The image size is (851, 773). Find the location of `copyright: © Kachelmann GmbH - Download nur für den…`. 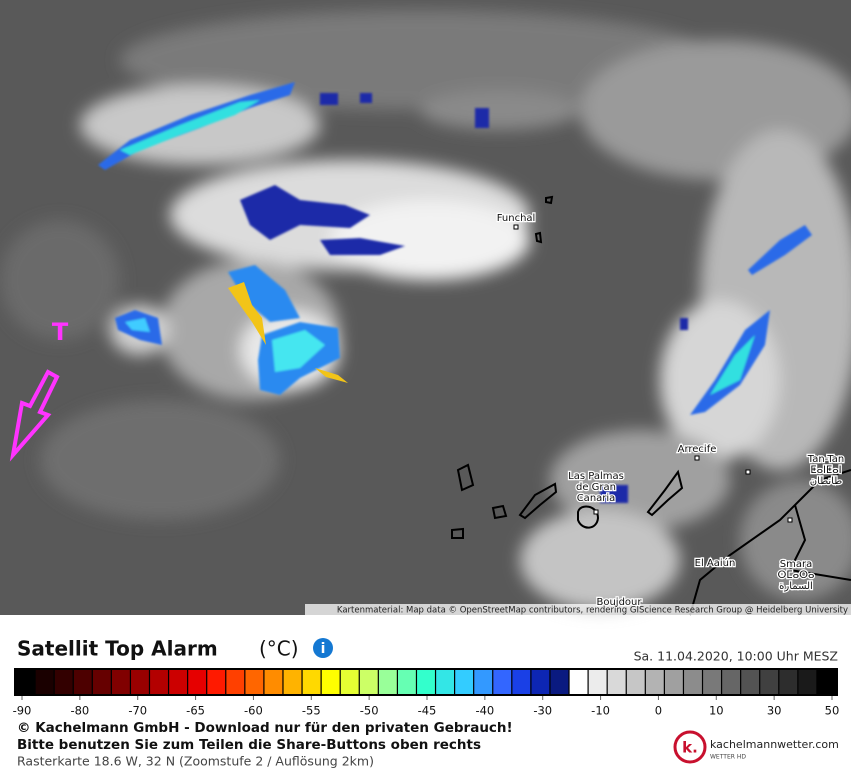

copyright: © Kachelmann GmbH - Download nur für den… is located at coordinates (265, 728).